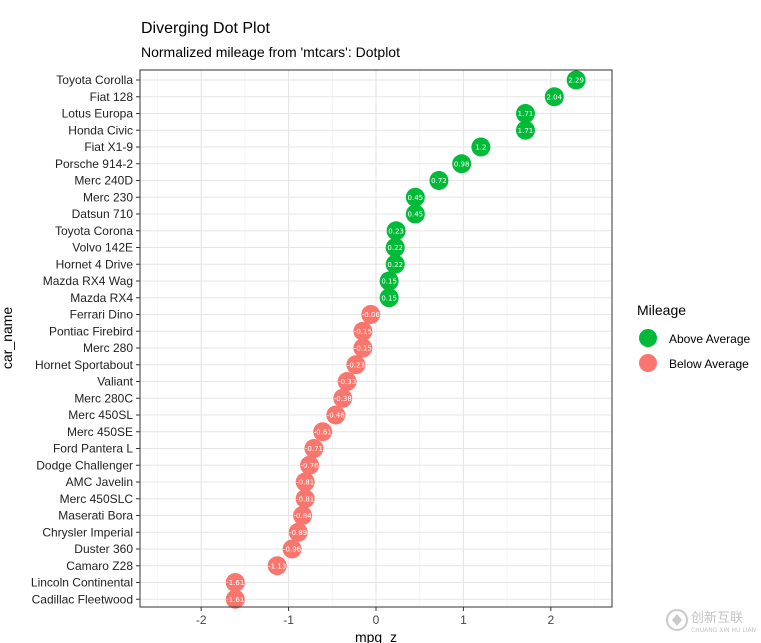 The height and width of the screenshot is (643, 761). I want to click on legend: Mileage Above Average Below Average, so click(694, 337).